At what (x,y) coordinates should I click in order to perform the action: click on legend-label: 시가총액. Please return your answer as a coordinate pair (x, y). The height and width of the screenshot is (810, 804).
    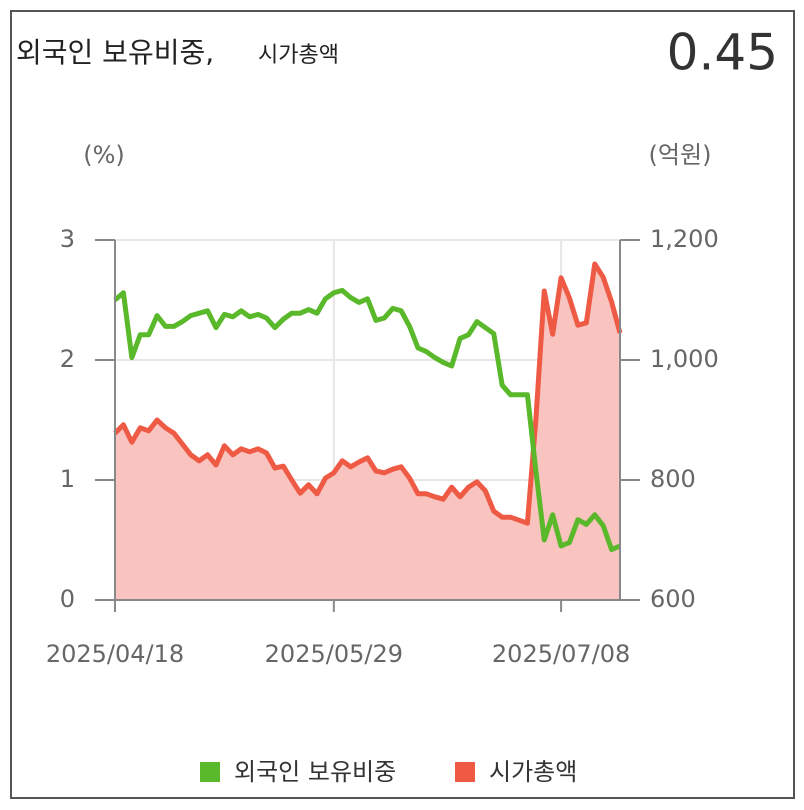
    Looking at the image, I should click on (533, 772).